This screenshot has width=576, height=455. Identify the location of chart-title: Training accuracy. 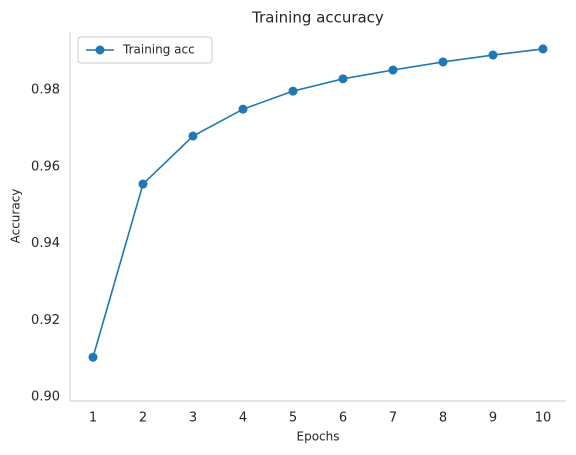
(317, 18).